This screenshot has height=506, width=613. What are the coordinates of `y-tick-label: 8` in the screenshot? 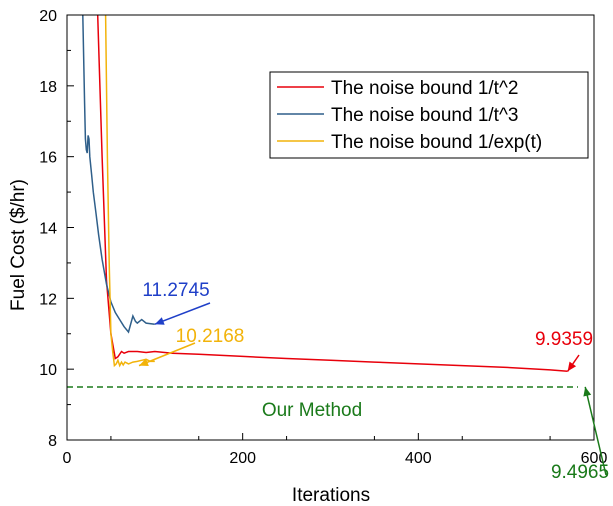 It's located at (52, 441).